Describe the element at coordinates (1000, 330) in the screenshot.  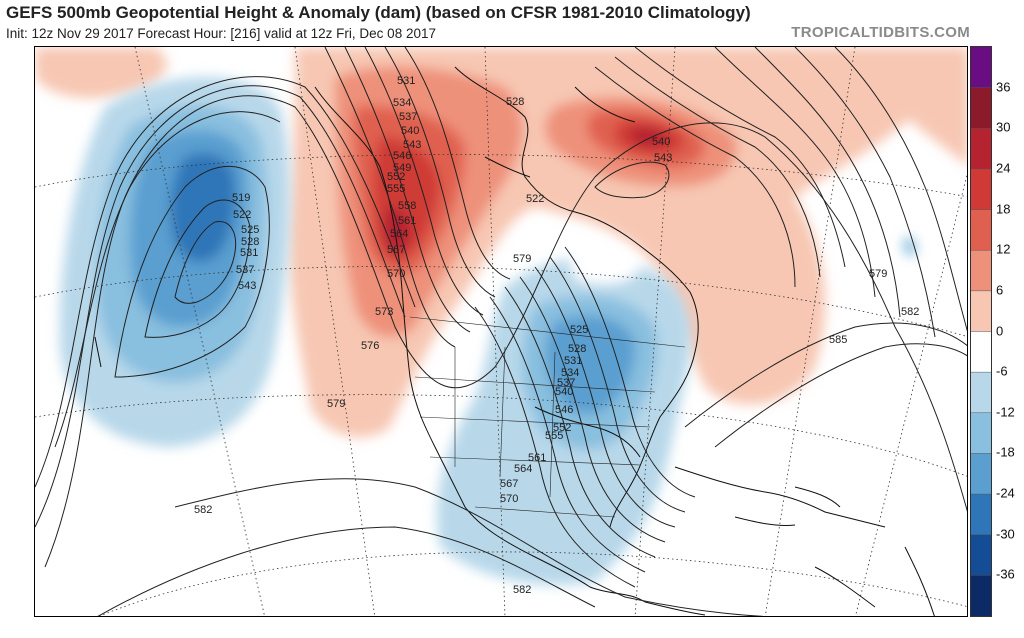
I see `colorbar-tick-label: 0` at that location.